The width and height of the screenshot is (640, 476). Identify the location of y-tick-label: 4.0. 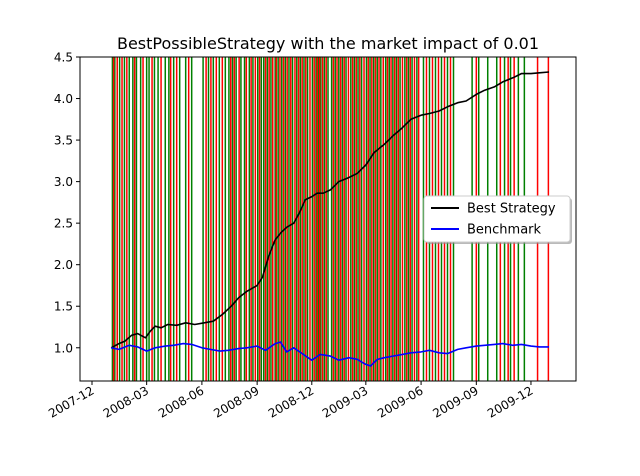
(63, 99).